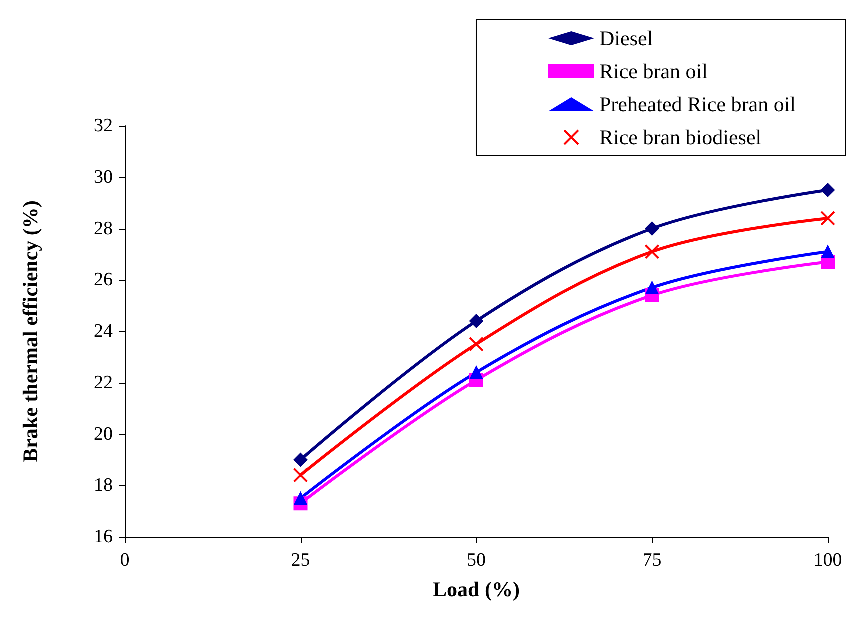  Describe the element at coordinates (103, 280) in the screenshot. I see `y-tick-label: 26` at that location.